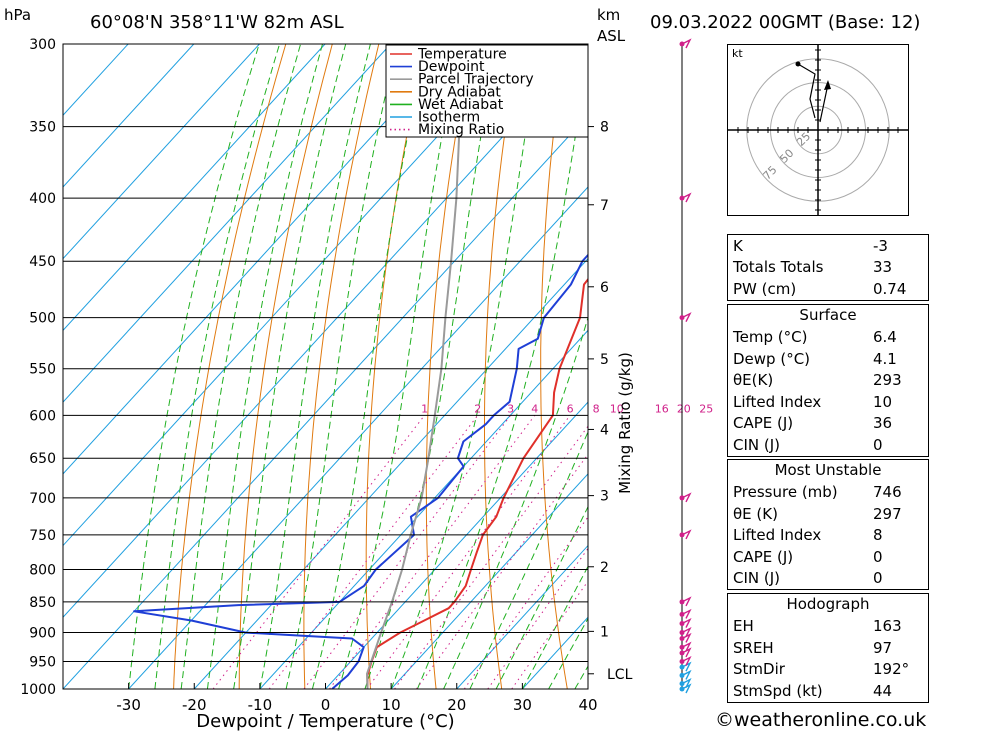  I want to click on height-tick-label: 1, so click(604, 632).